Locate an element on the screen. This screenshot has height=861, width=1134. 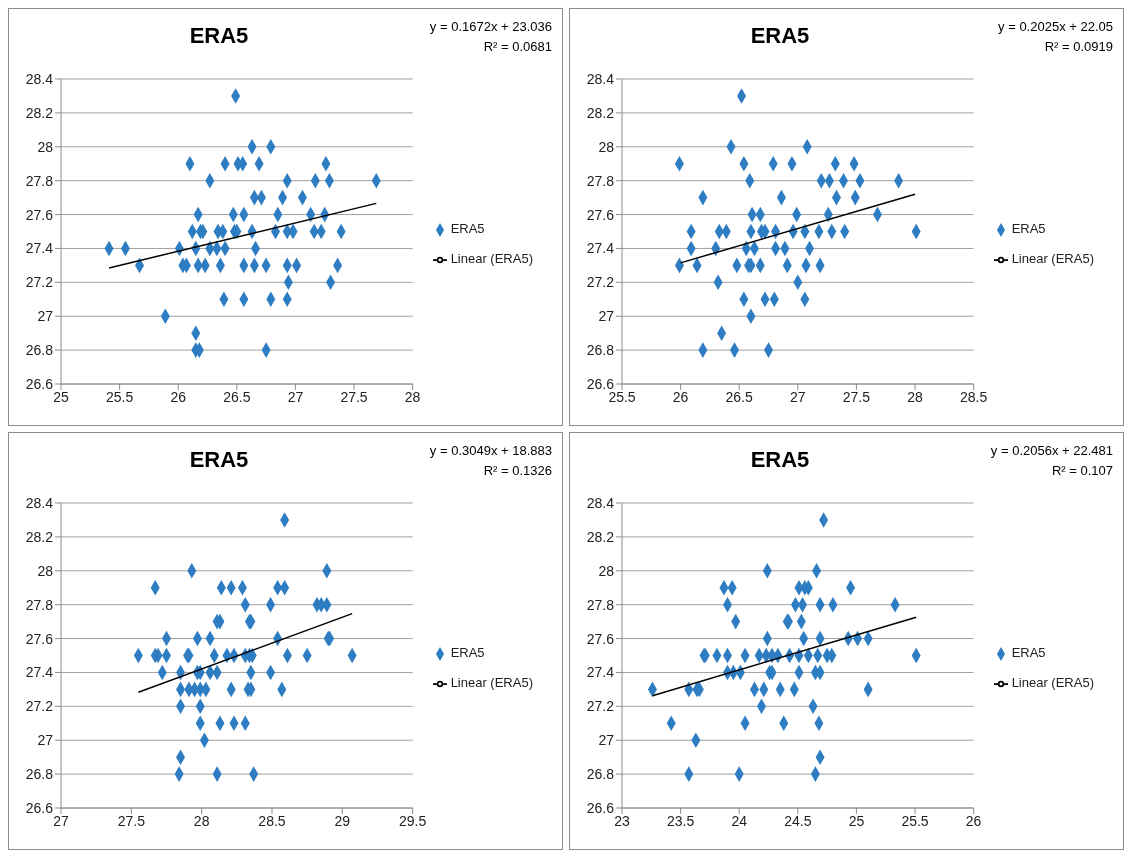
text: R² = 0.0919 is located at coordinates (1078, 47).